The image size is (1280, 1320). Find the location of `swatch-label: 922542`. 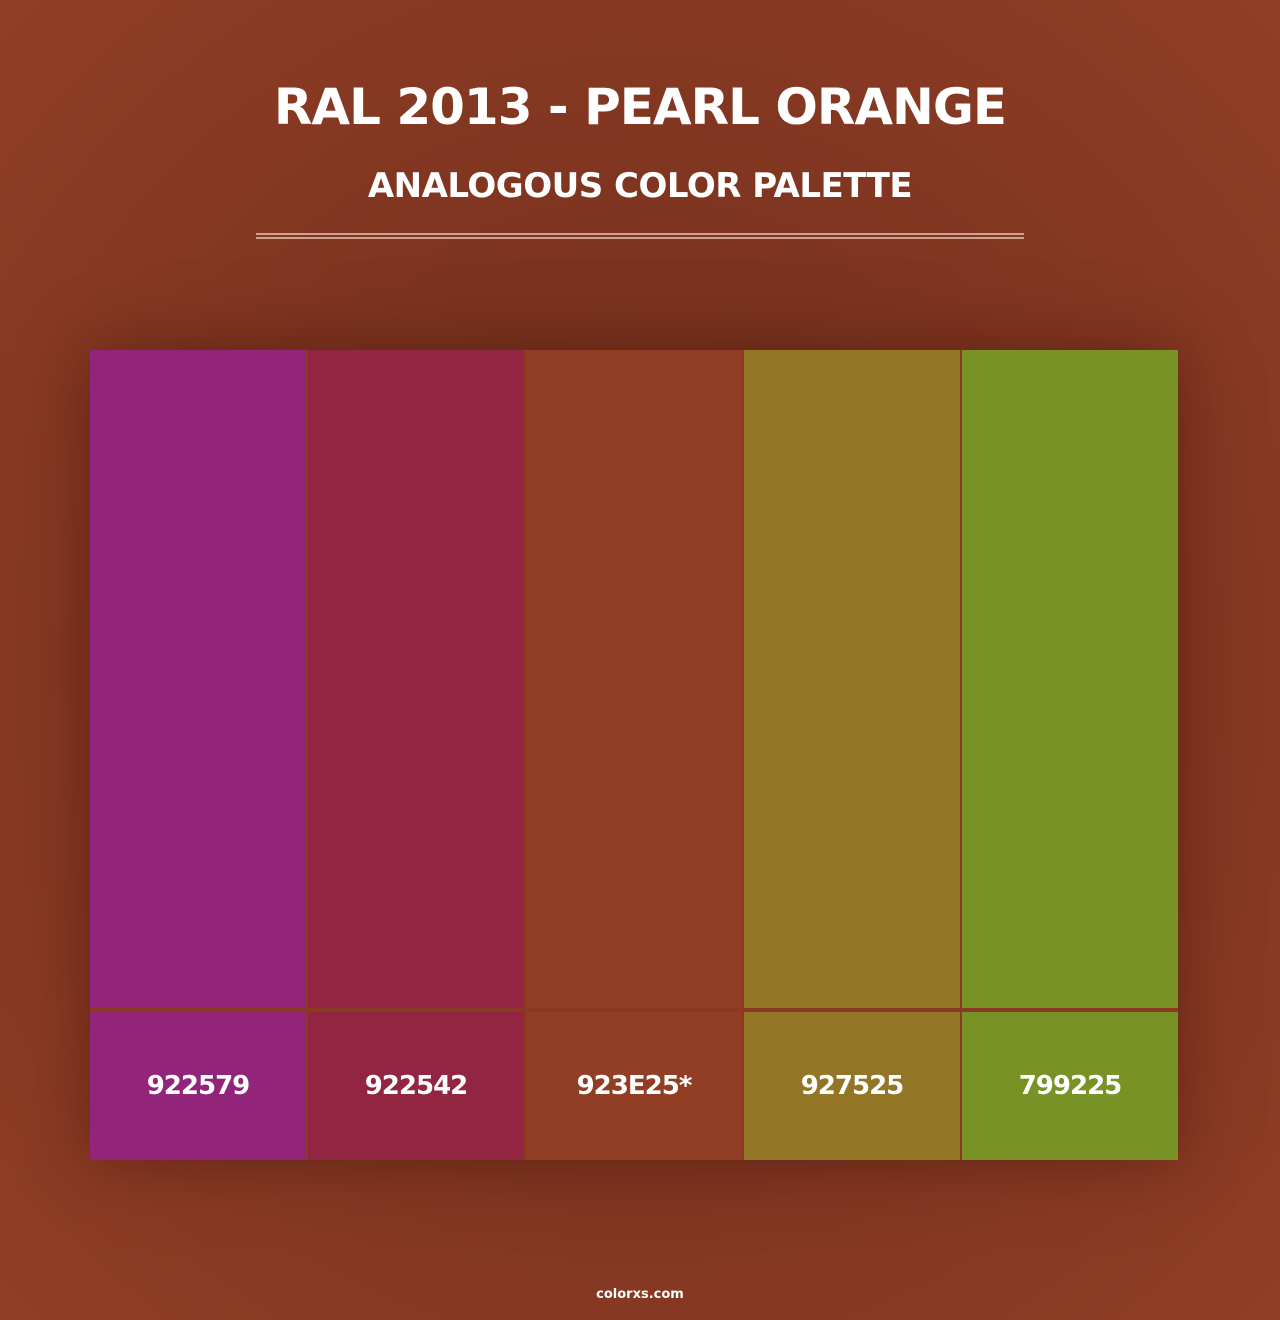

swatch-label: 922542 is located at coordinates (416, 1086).